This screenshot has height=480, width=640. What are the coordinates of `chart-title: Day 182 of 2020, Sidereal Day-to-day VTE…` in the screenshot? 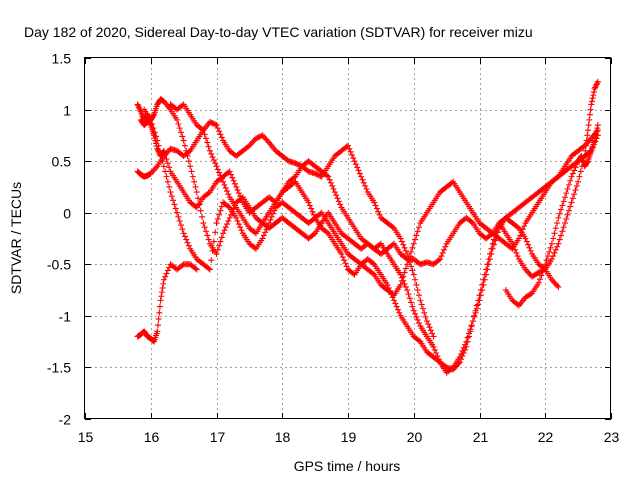 It's located at (278, 32).